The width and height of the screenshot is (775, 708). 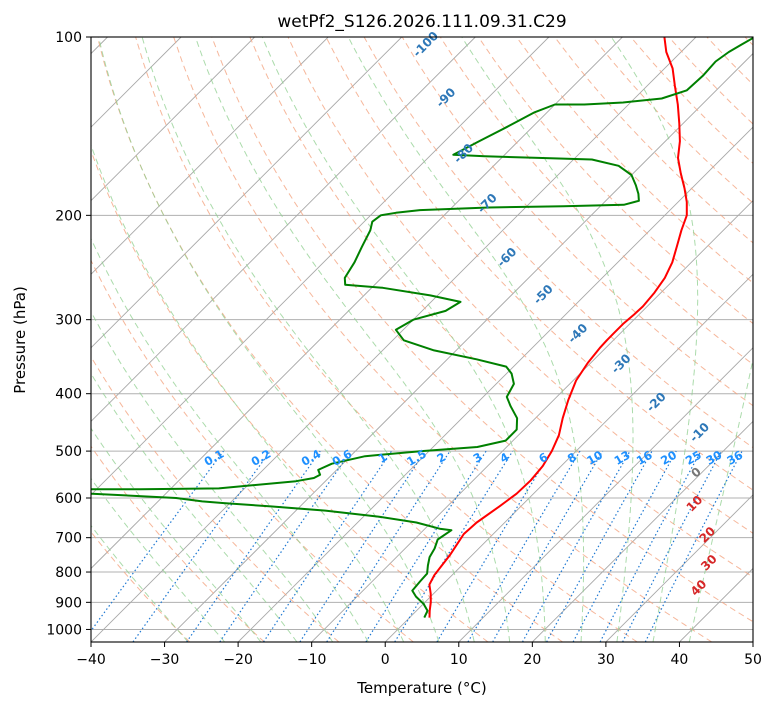 I want to click on mixing-ratio-label: 20, so click(x=668, y=458).